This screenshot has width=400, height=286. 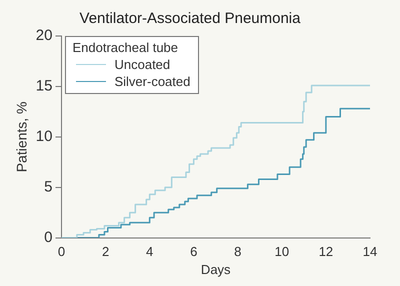 What do you see at coordinates (150, 252) in the screenshot?
I see `x-tick-label: 4` at bounding box center [150, 252].